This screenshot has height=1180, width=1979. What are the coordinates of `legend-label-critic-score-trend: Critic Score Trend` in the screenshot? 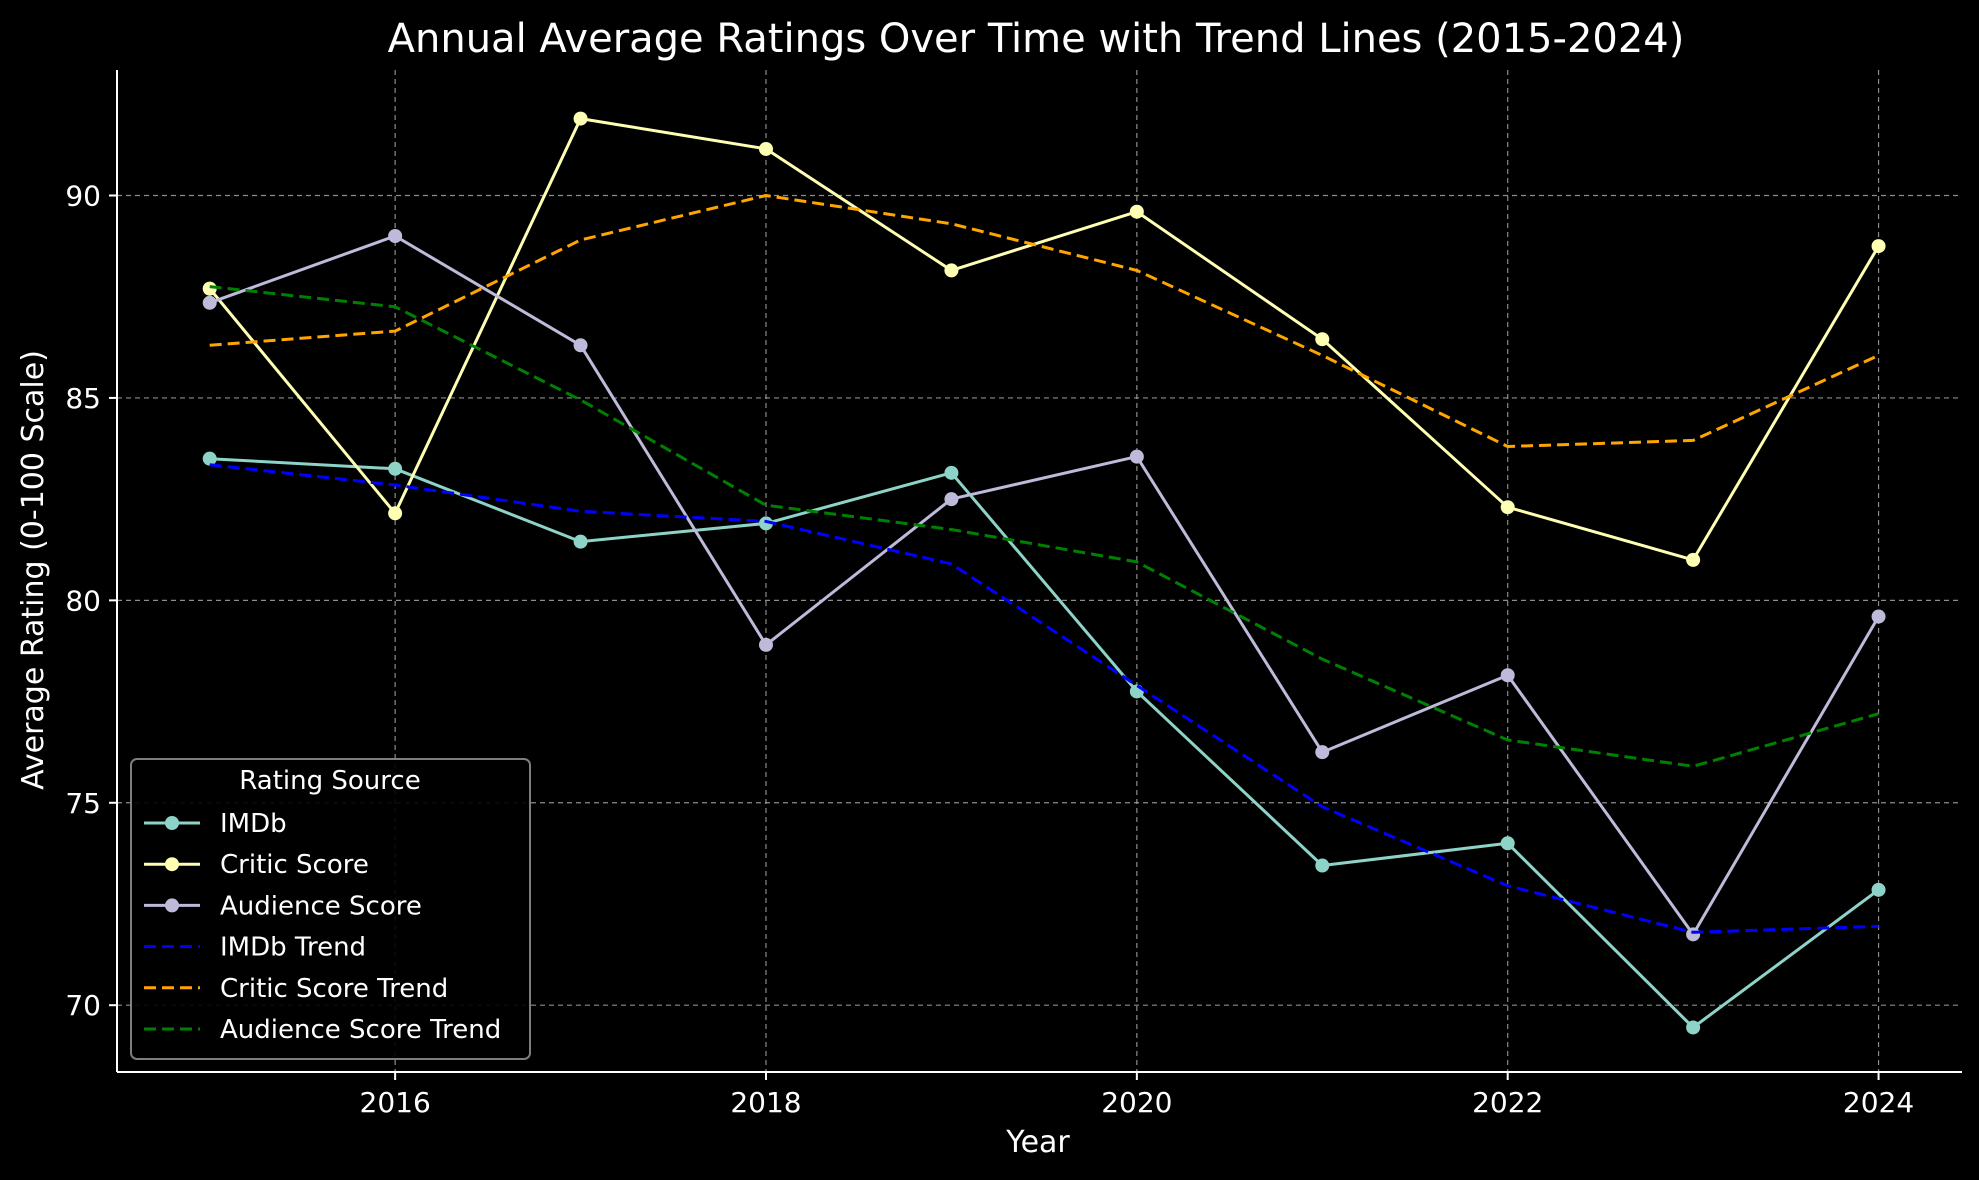 It's located at (334, 989).